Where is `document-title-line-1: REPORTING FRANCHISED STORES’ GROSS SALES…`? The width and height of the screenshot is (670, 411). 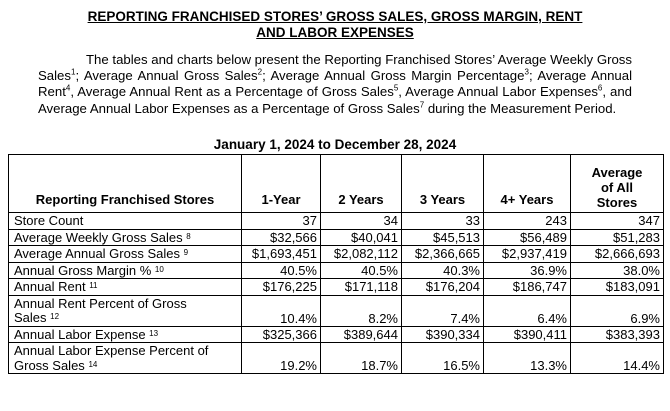 document-title-line-1: REPORTING FRANCHISED STORES’ GROSS SALES… is located at coordinates (335, 16).